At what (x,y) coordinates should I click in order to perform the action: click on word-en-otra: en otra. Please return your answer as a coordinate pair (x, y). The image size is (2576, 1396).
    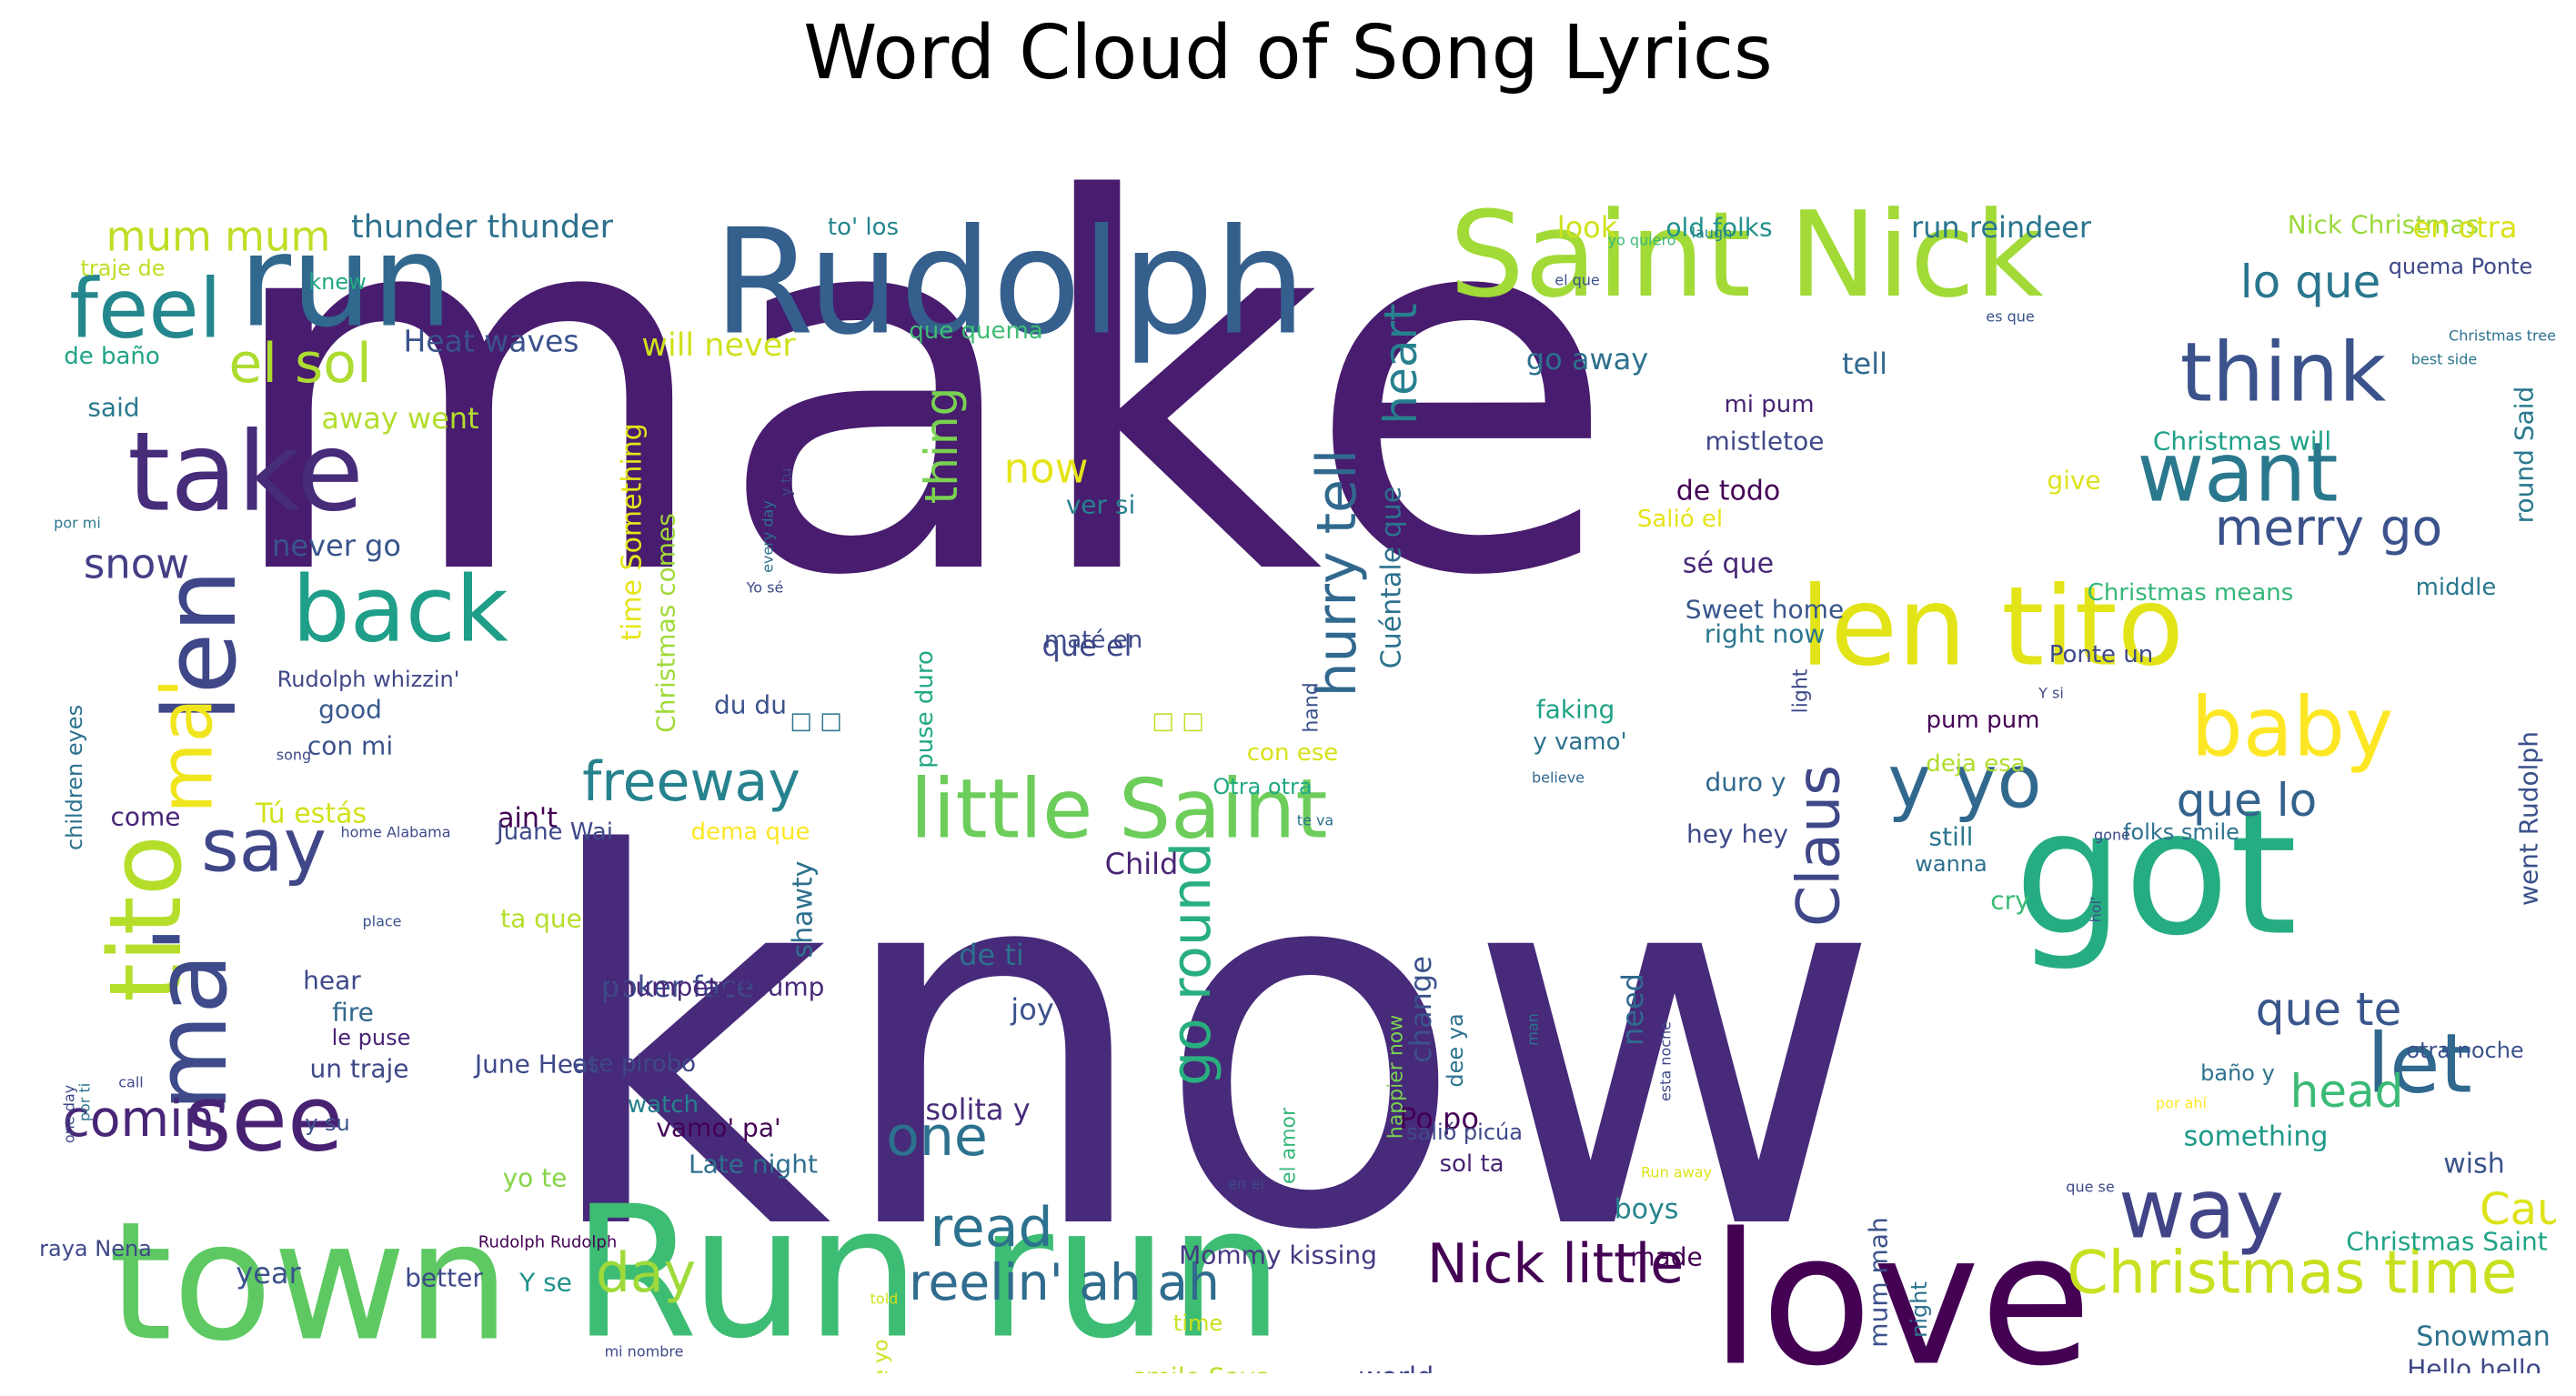
    Looking at the image, I should click on (2464, 227).